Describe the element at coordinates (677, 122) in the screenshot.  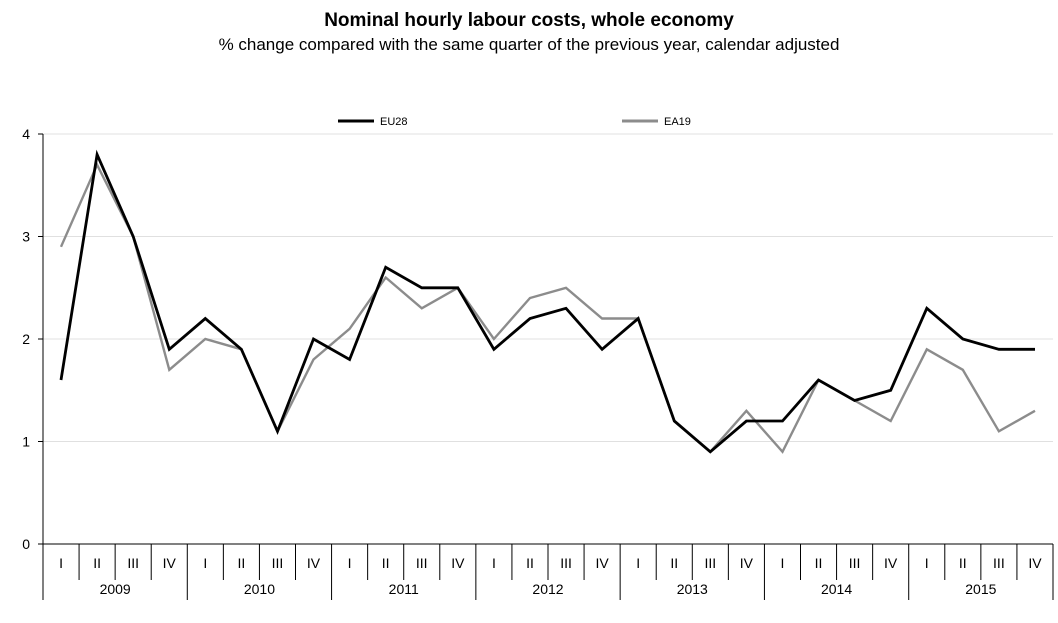
I see `legend-label-ea19: EA19` at that location.